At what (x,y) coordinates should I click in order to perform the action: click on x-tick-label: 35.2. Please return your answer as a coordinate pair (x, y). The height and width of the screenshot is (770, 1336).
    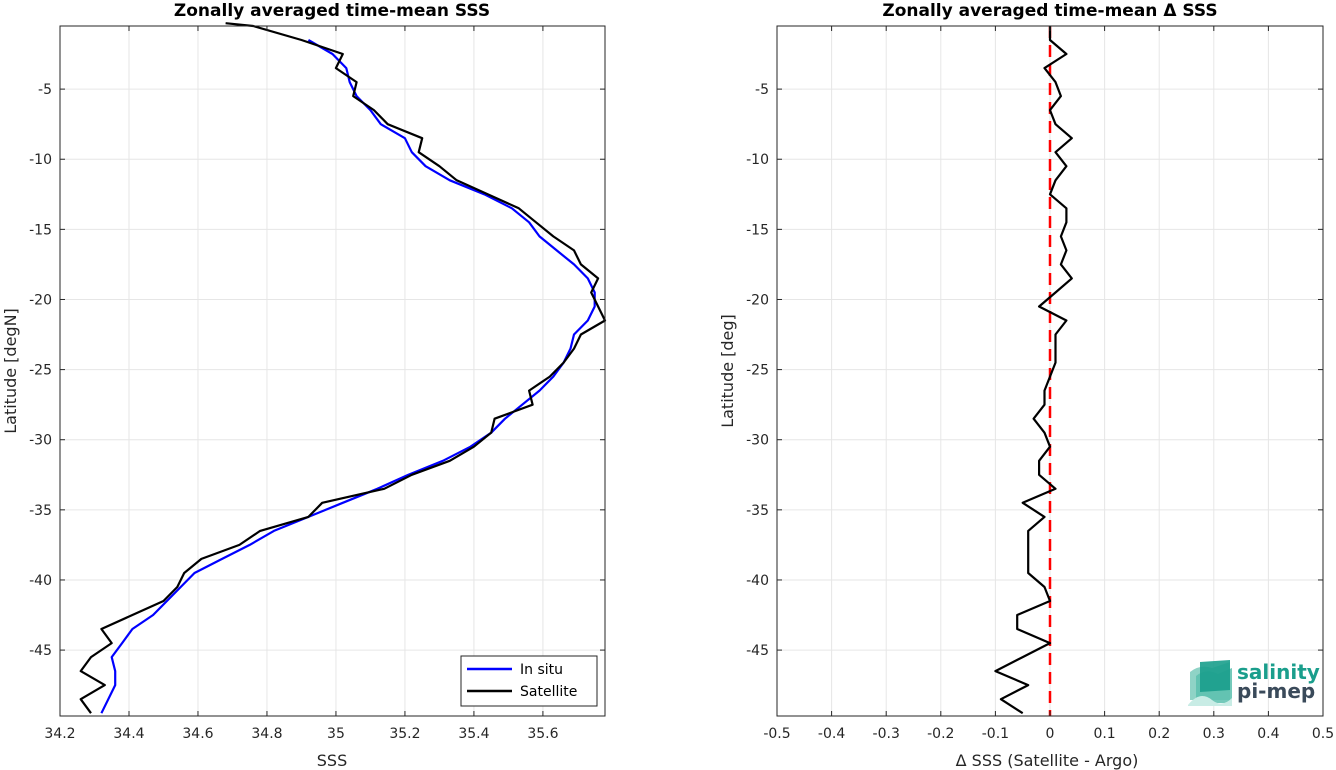
    Looking at the image, I should click on (404, 734).